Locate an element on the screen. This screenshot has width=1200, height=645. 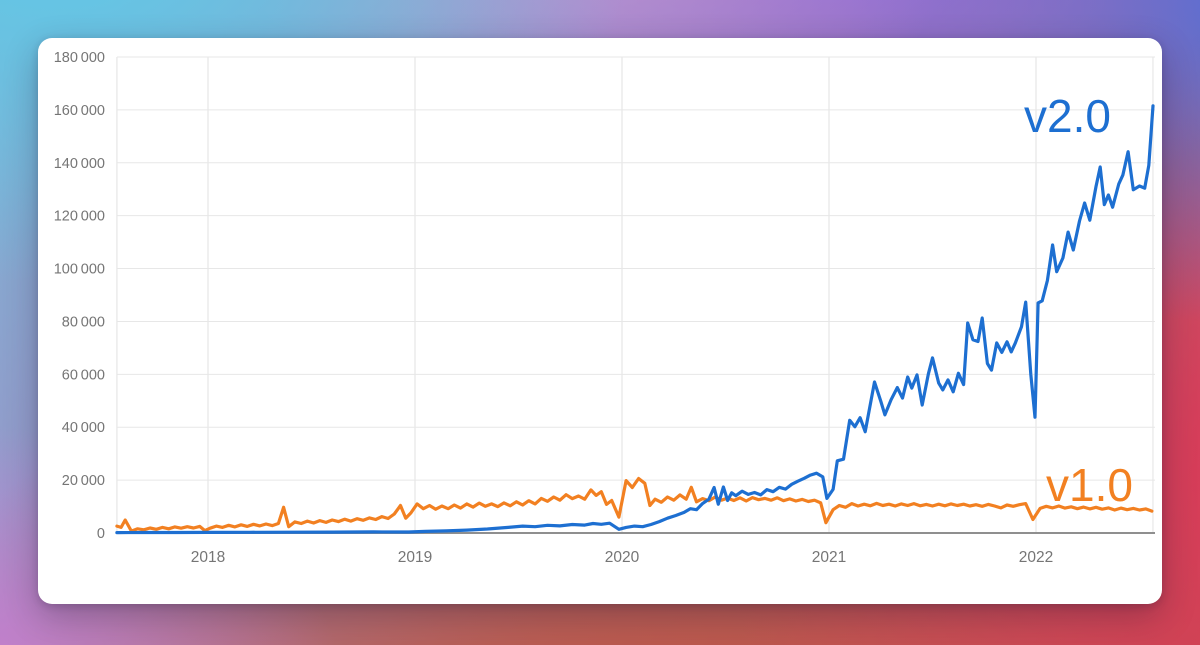
x-tick-label: 2019 is located at coordinates (415, 557).